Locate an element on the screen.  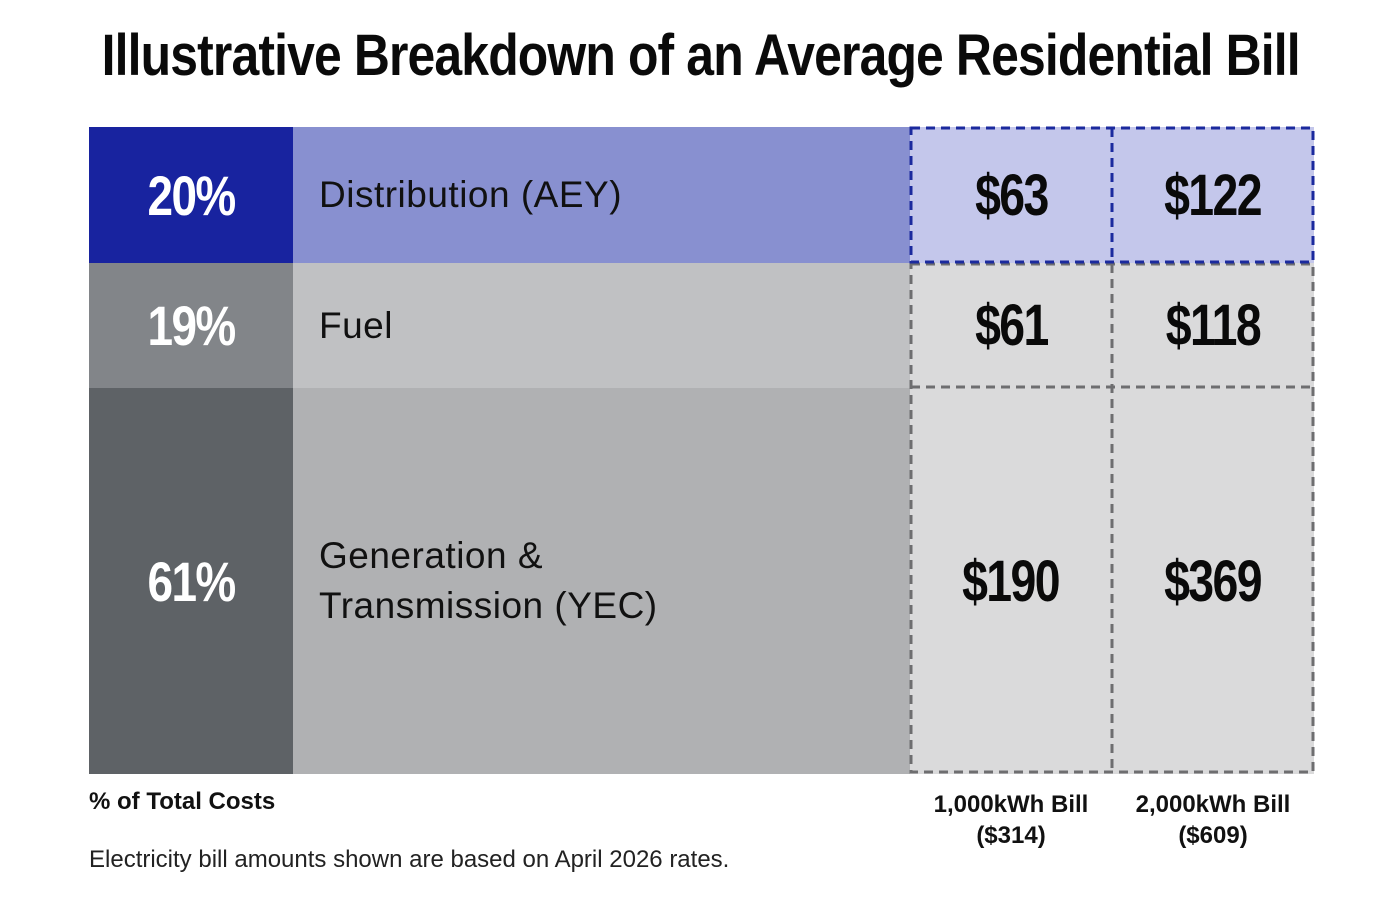
category-label-generation: Generation & Transmission (YEC) is located at coordinates (488, 580).